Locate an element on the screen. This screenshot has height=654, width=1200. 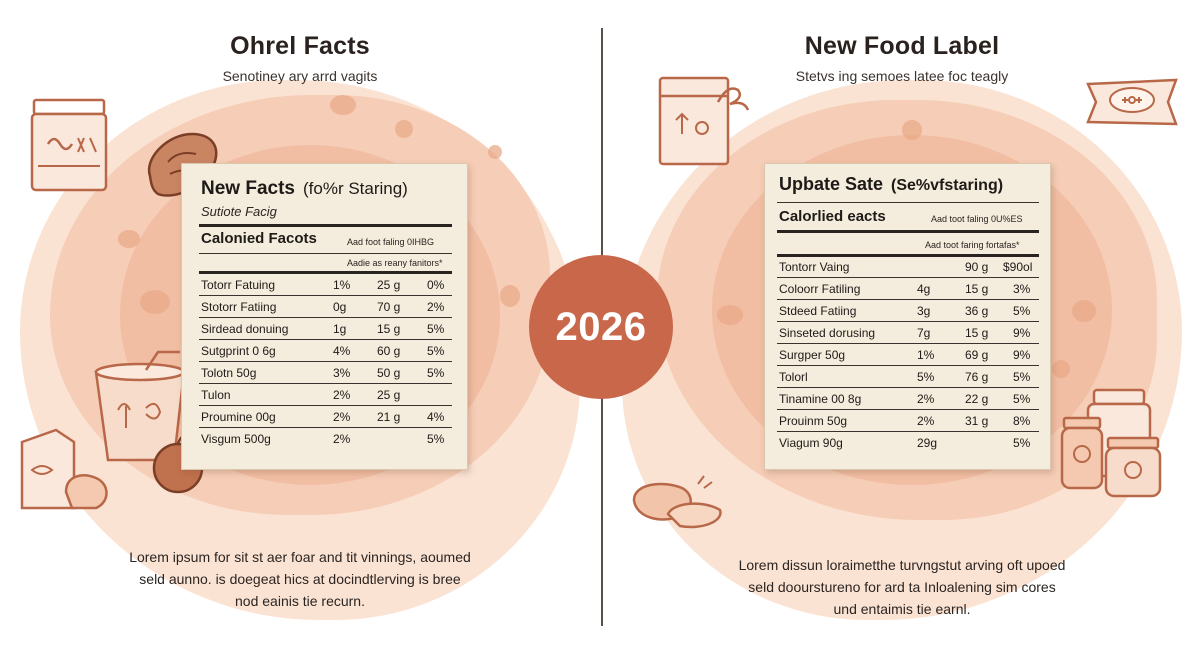
nutrient-name: Stdeed Fatiing is located at coordinates (818, 311).